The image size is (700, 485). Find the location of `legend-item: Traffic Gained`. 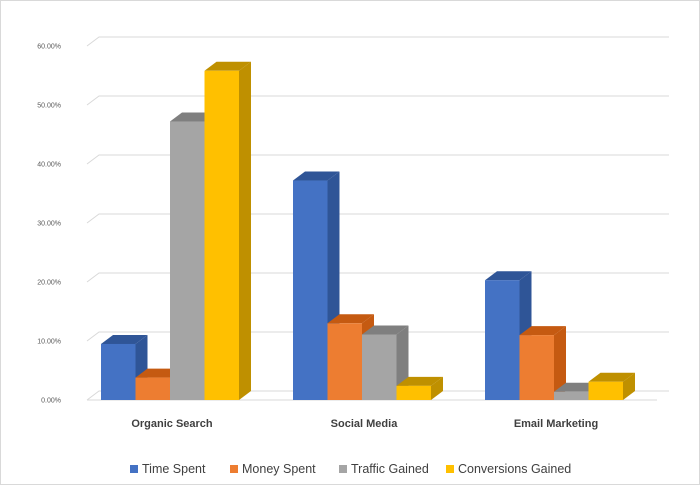

legend-item: Traffic Gained is located at coordinates (384, 469).